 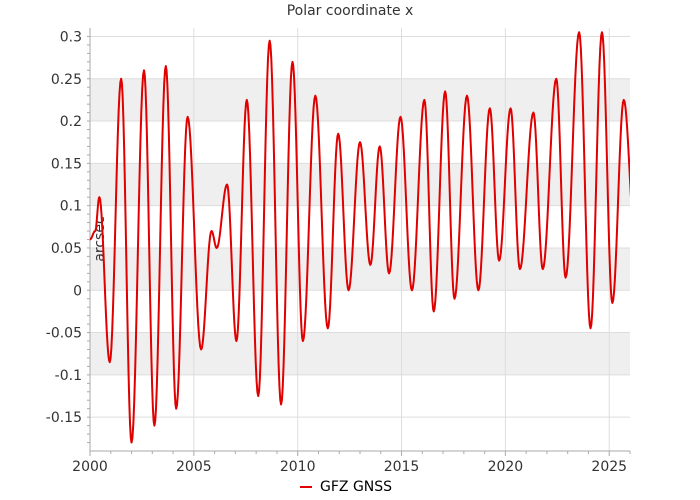 I want to click on y-tick-label: 0.25, so click(x=66, y=80).